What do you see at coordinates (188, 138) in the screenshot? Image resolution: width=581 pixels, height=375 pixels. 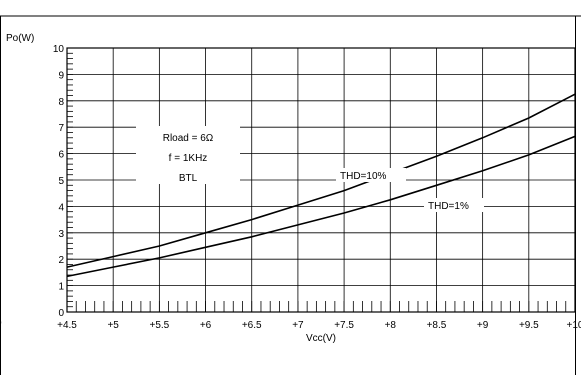 I see `annotation-rload: Rload = 6Ω` at bounding box center [188, 138].